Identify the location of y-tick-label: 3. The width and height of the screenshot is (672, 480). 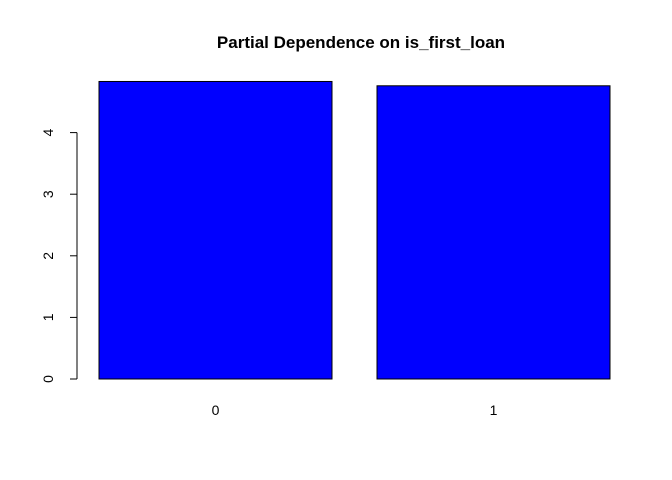
(48, 194).